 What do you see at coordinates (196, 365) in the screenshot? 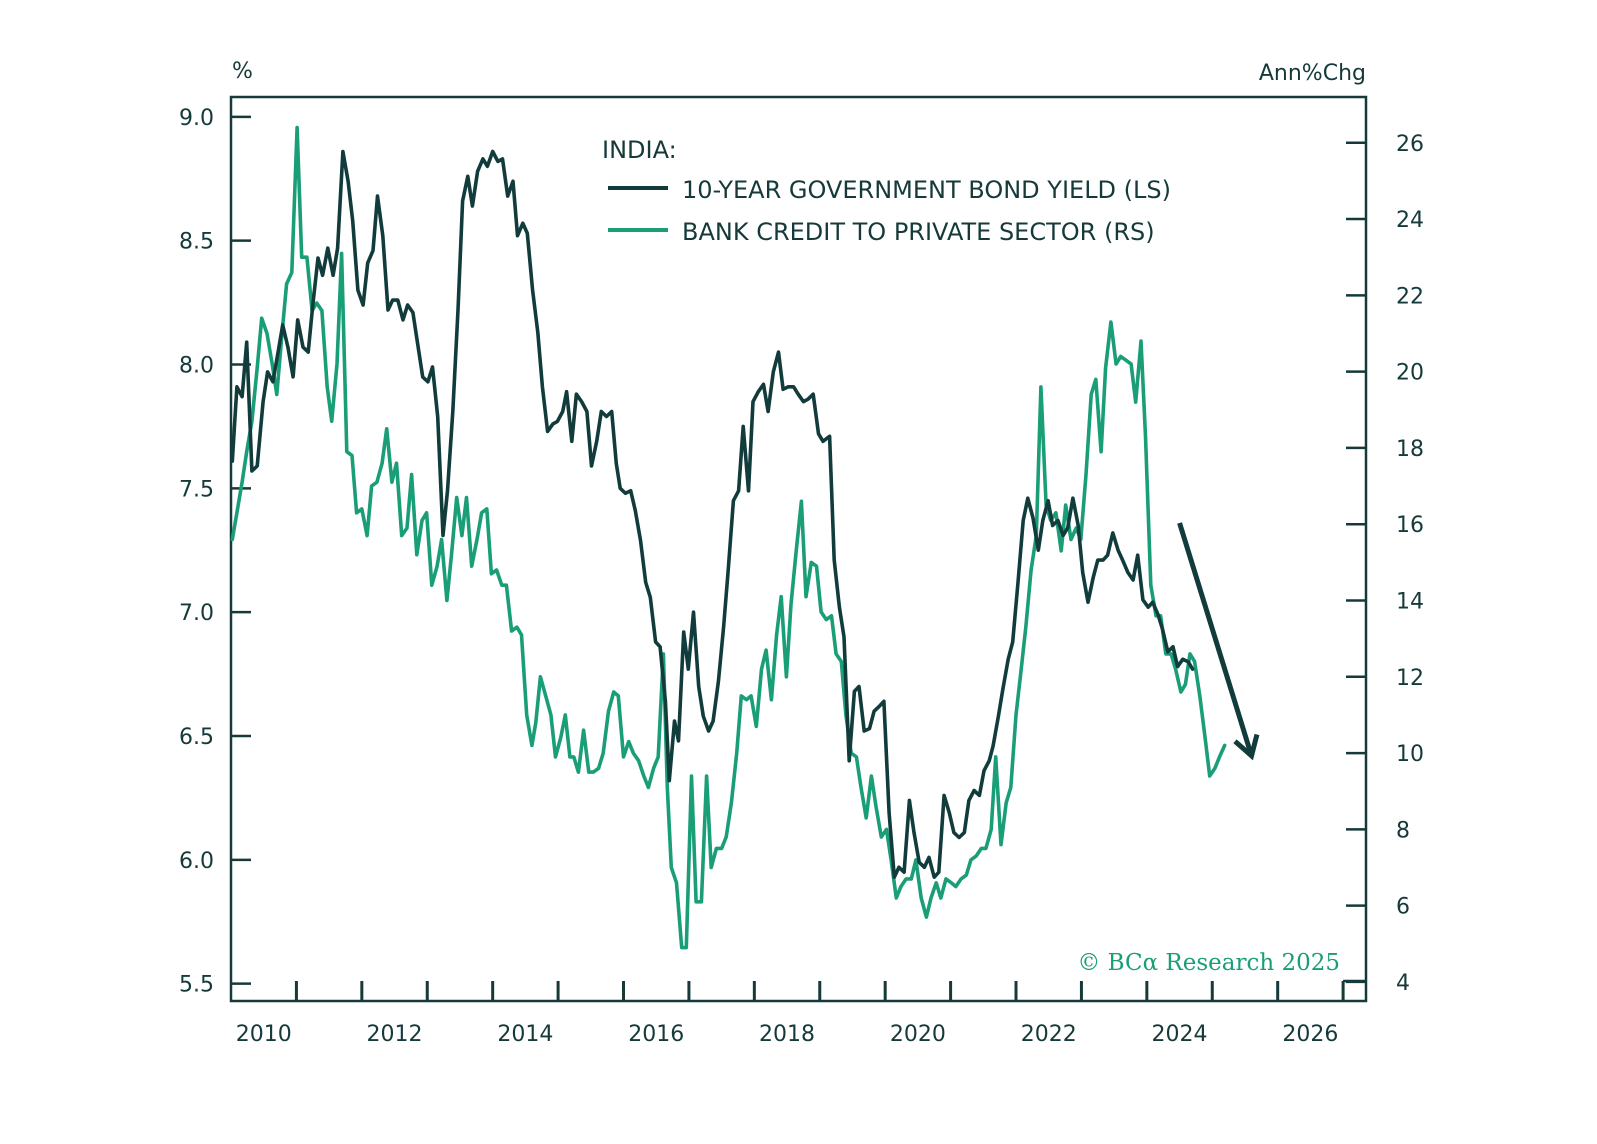
I see `left-tick-label: 8.0` at bounding box center [196, 365].